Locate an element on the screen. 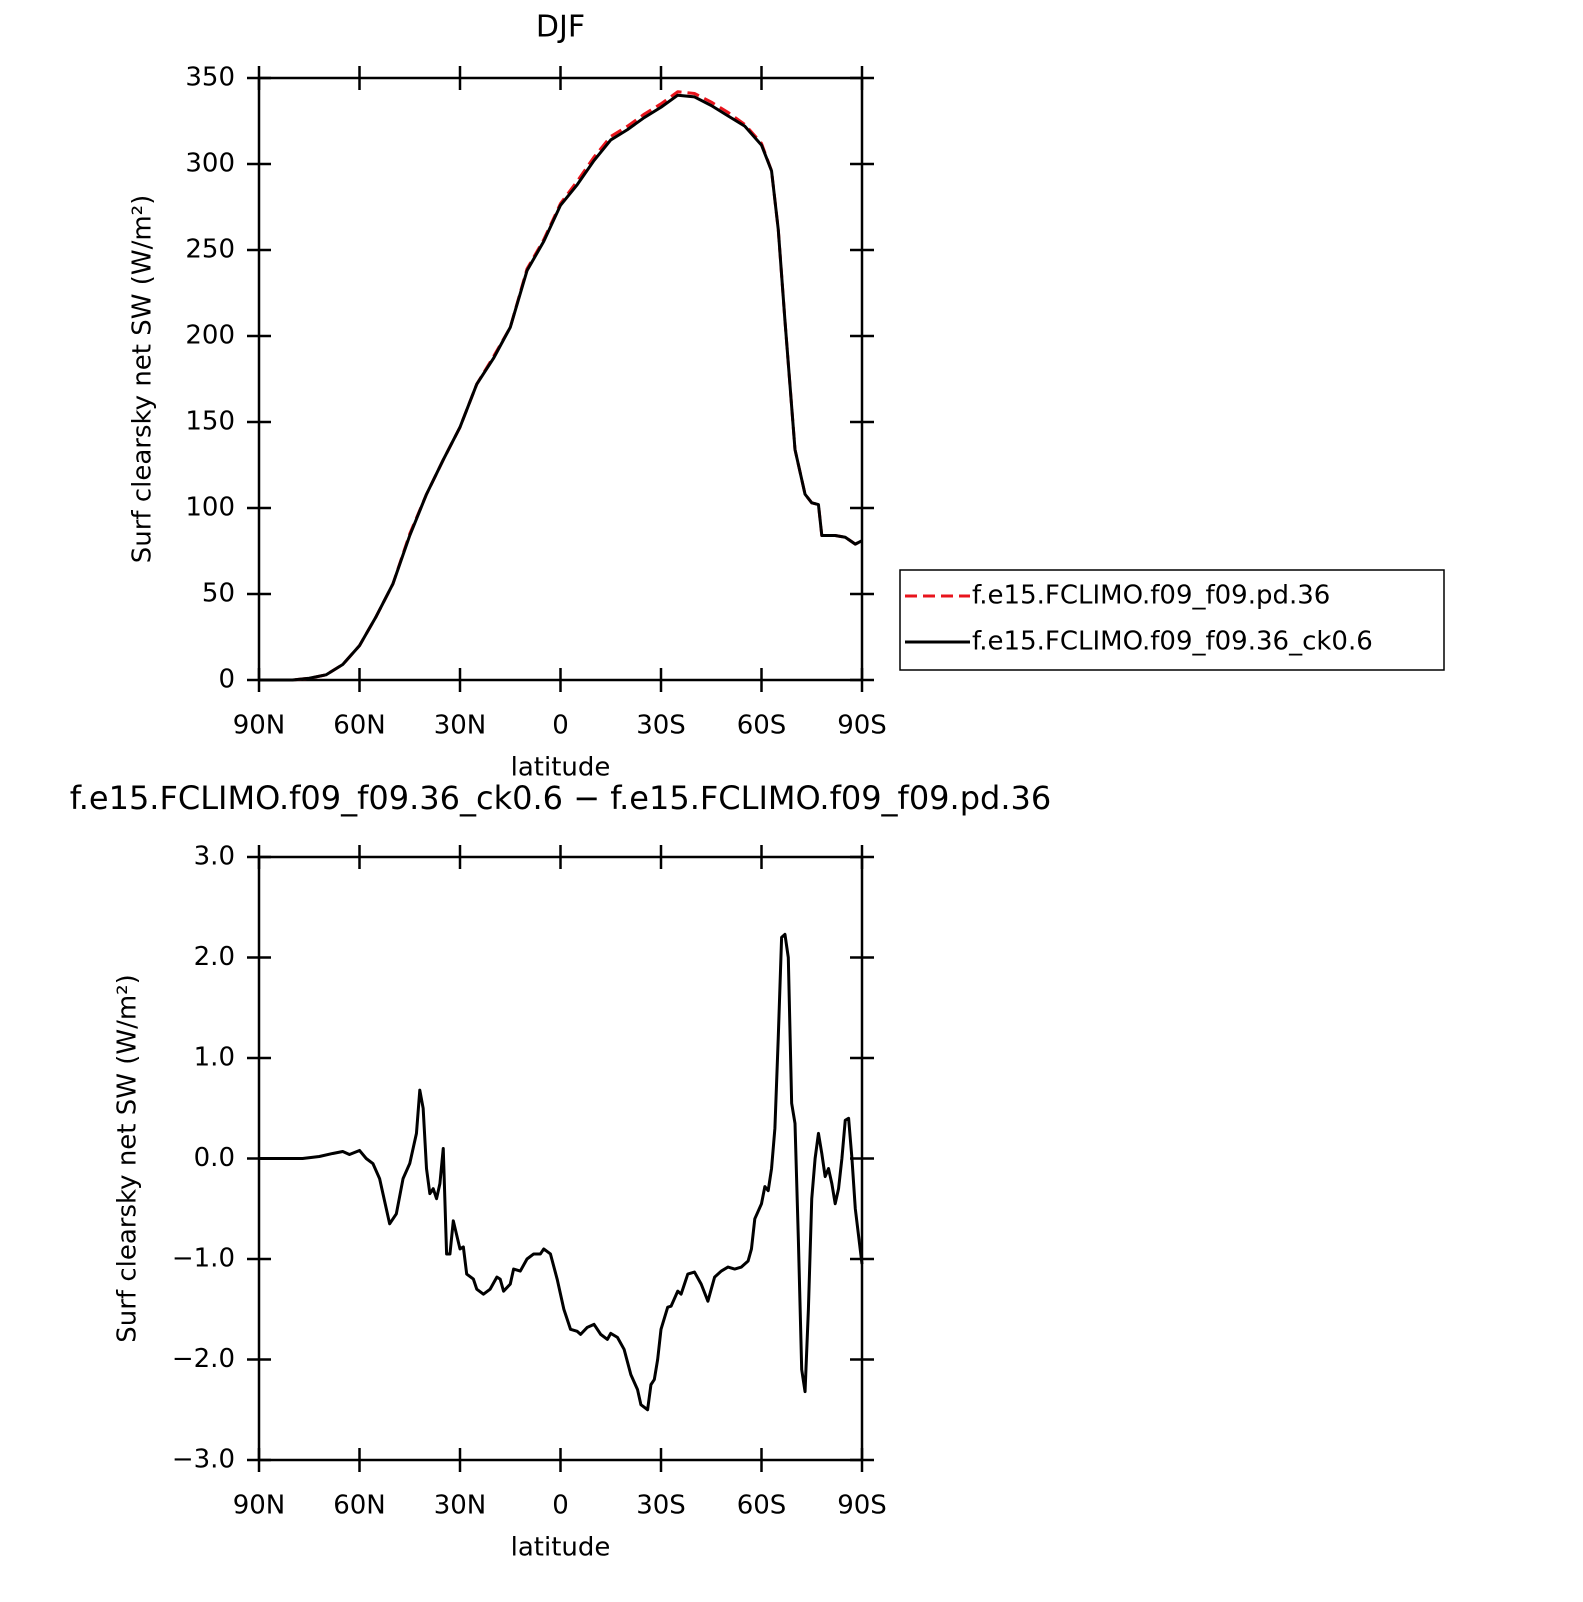 The height and width of the screenshot is (1602, 1583). y-tick-label: −2.0 is located at coordinates (203, 1359).